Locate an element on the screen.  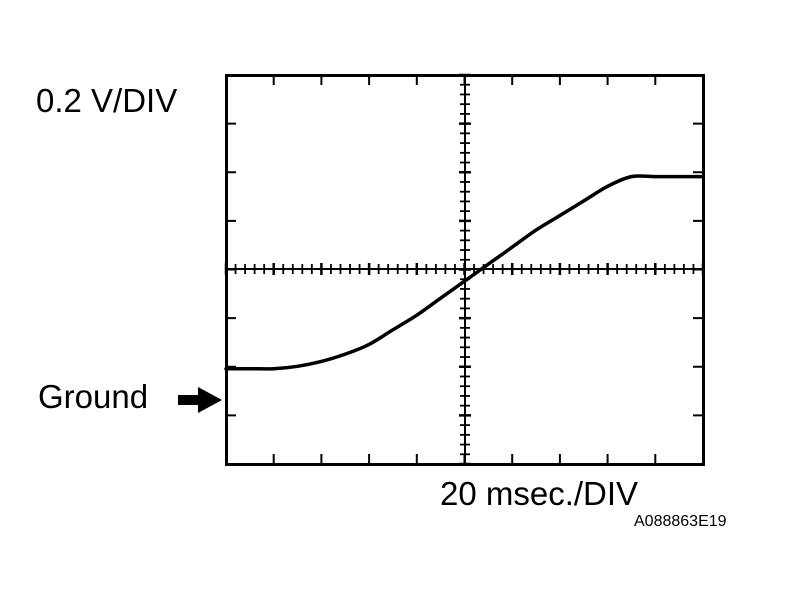
ground-label: Ground is located at coordinates (93, 396).